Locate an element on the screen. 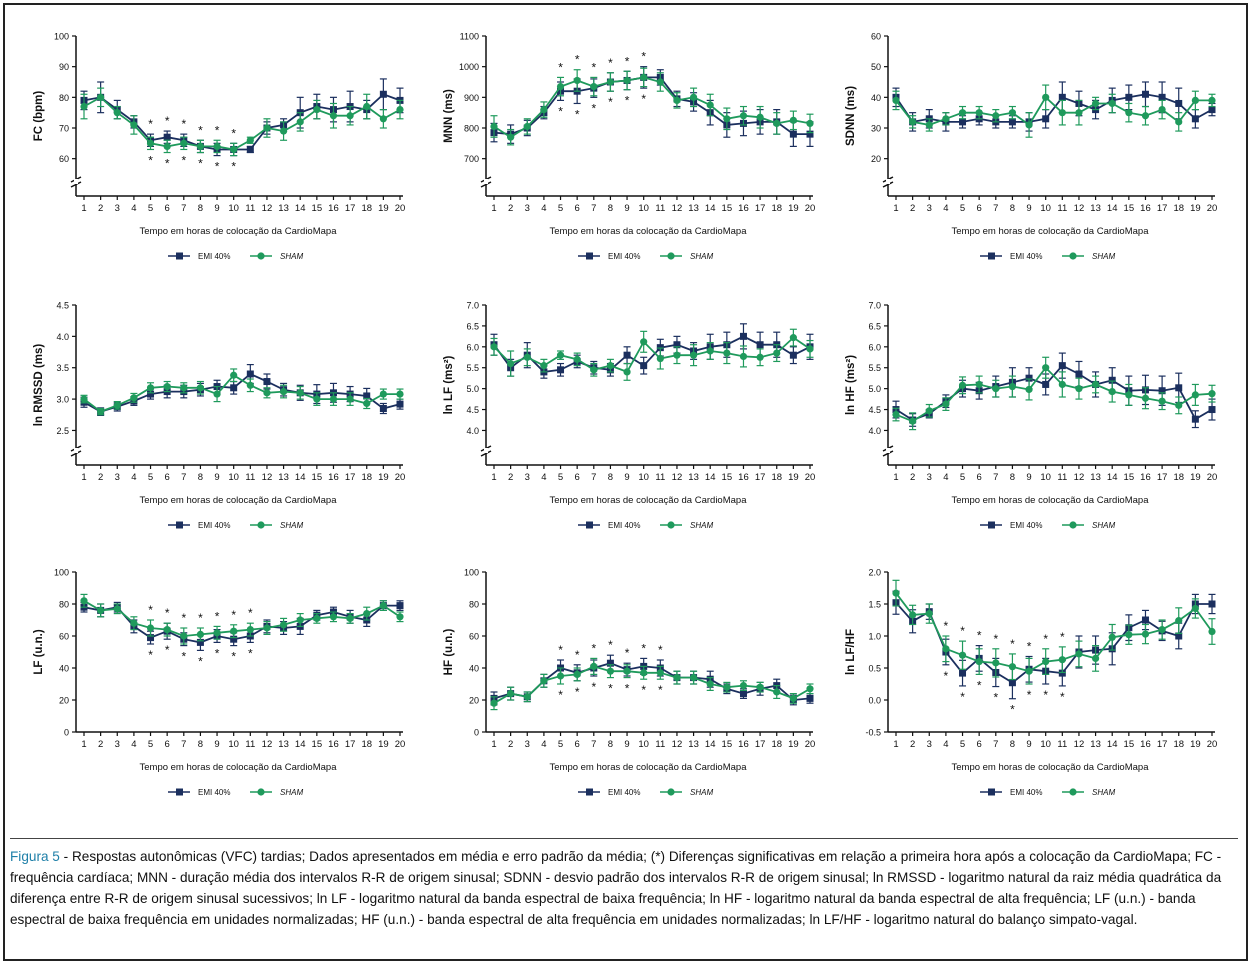 This screenshot has width=1253, height=966. y-tick-label: 1.5 is located at coordinates (874, 605).